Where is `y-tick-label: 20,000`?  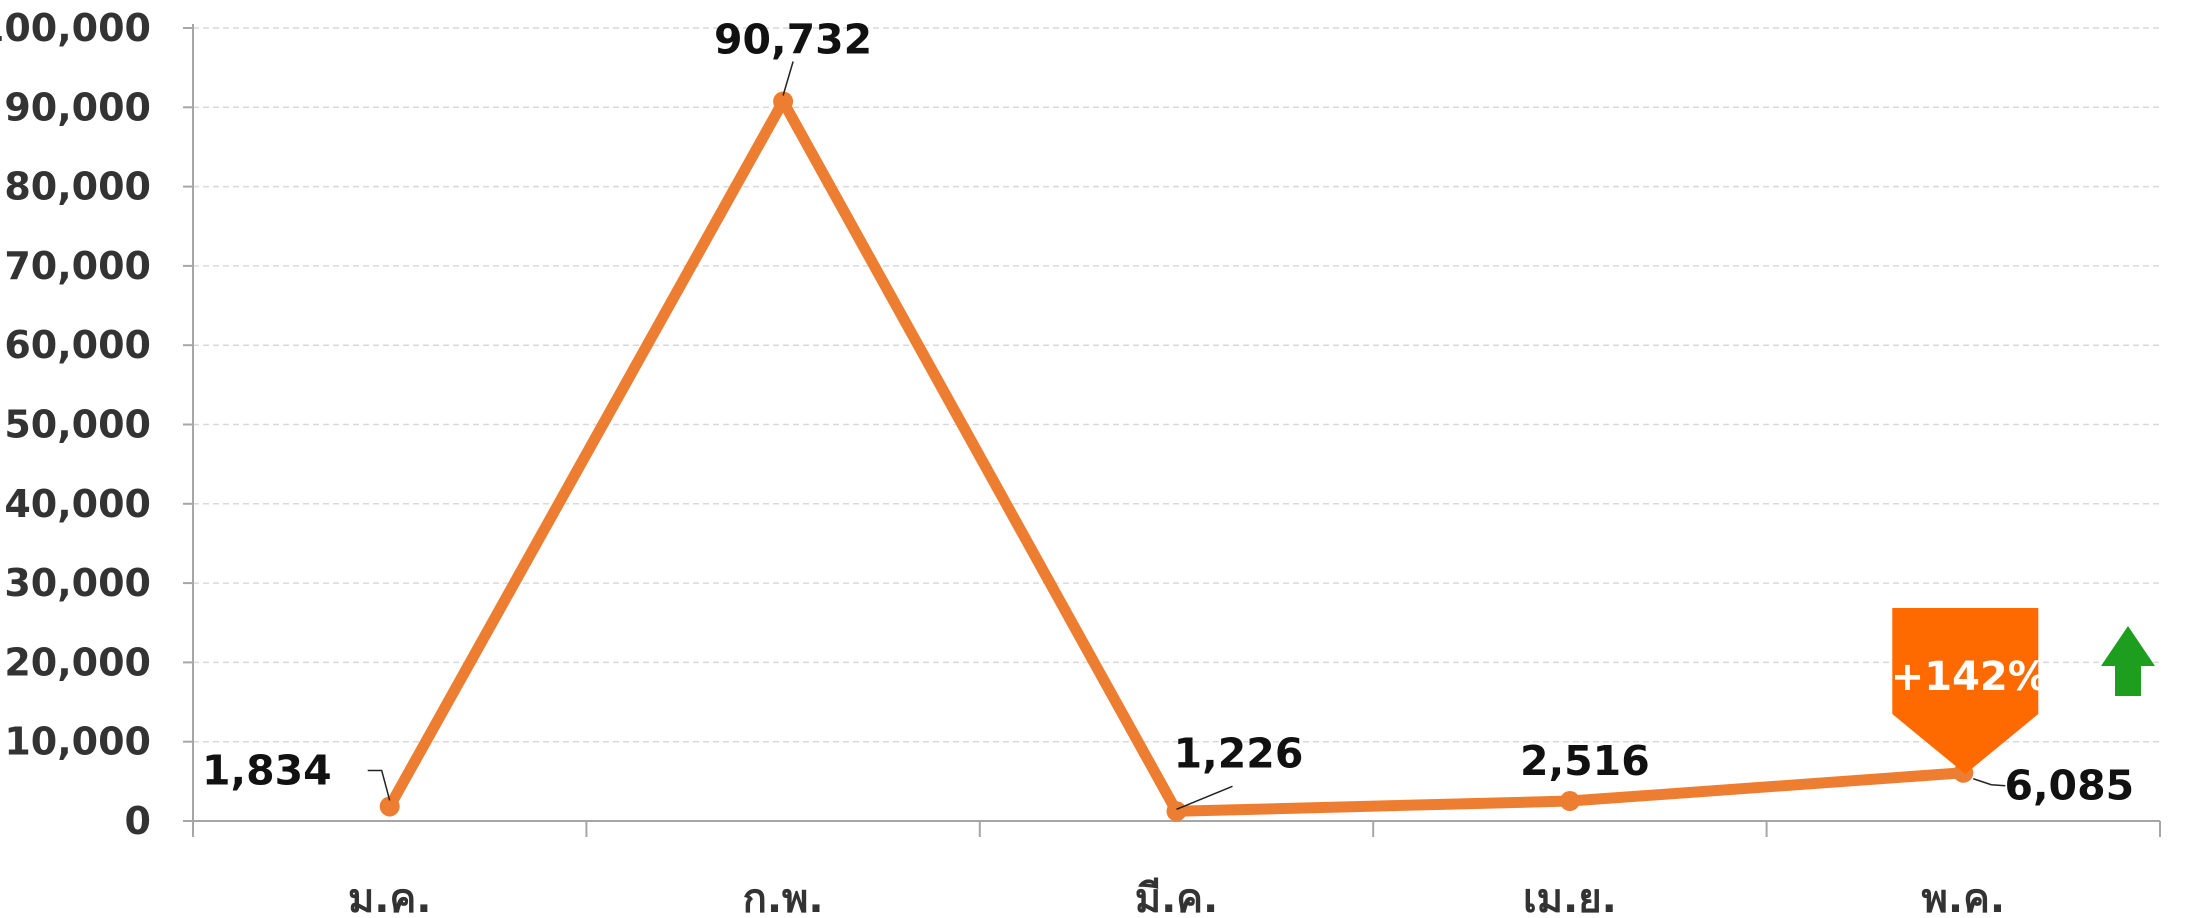
y-tick-label: 20,000 is located at coordinates (77, 662).